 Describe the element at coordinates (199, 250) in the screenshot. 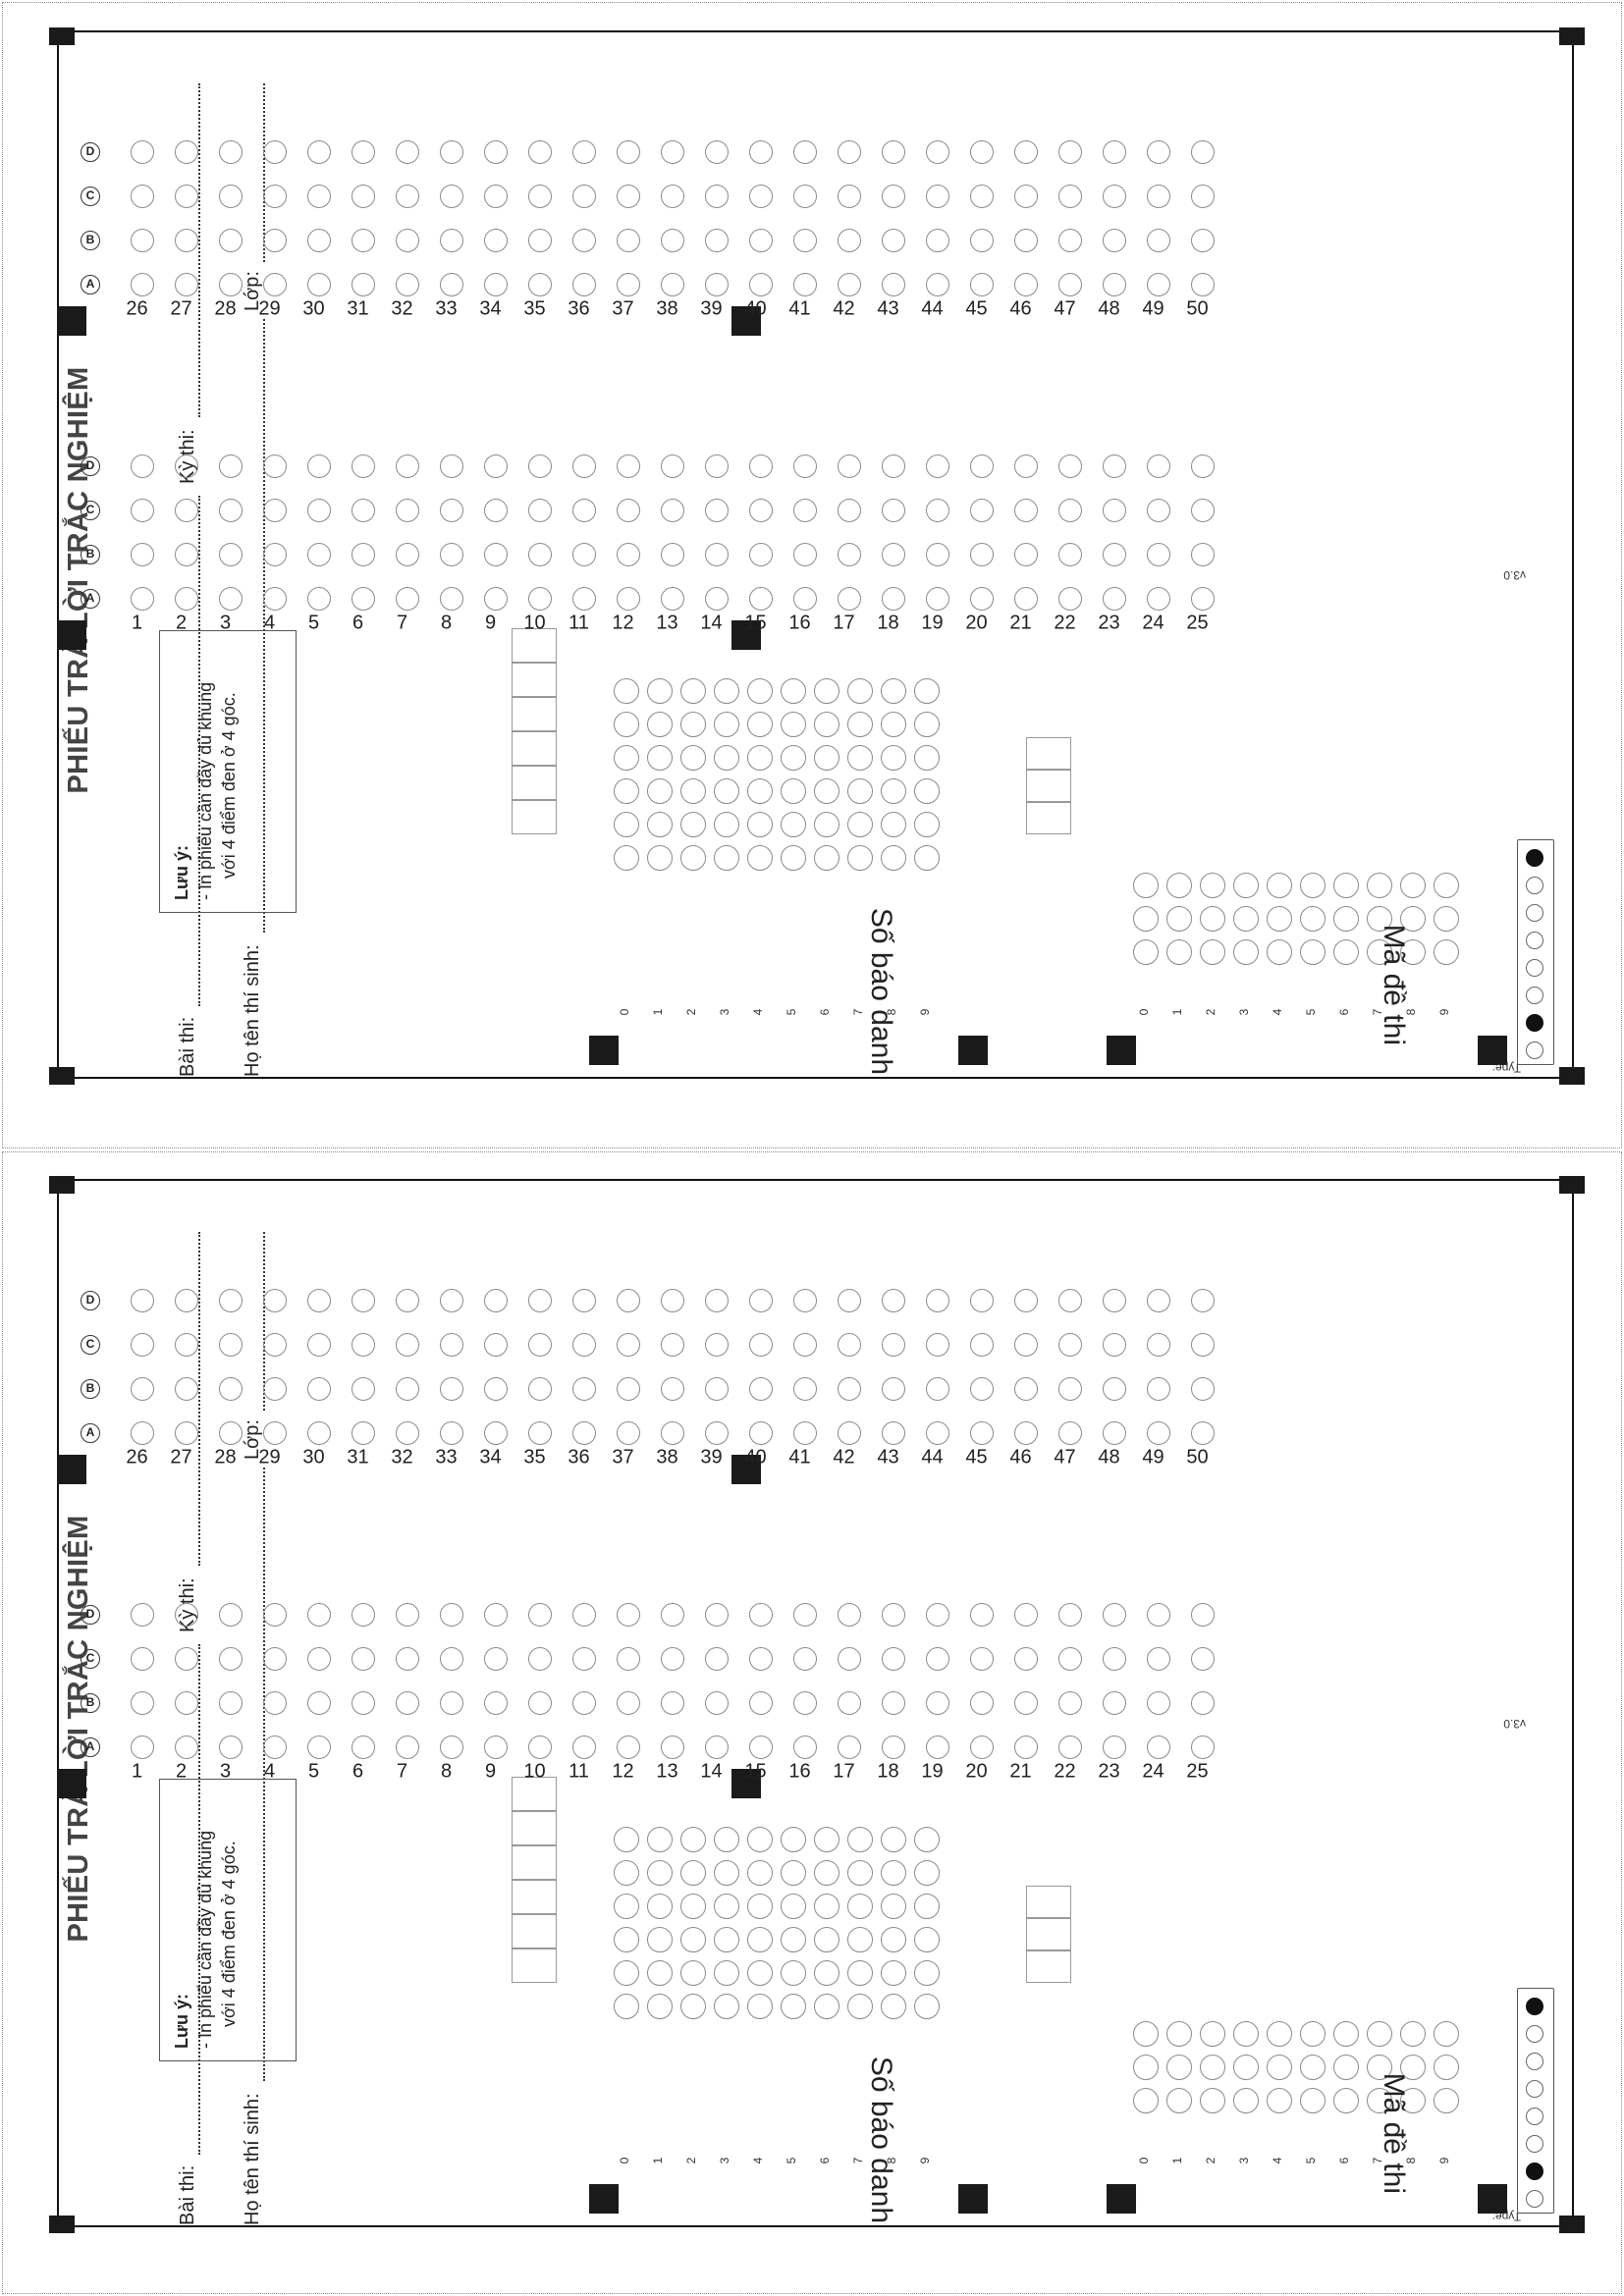

I see `session-field` at that location.